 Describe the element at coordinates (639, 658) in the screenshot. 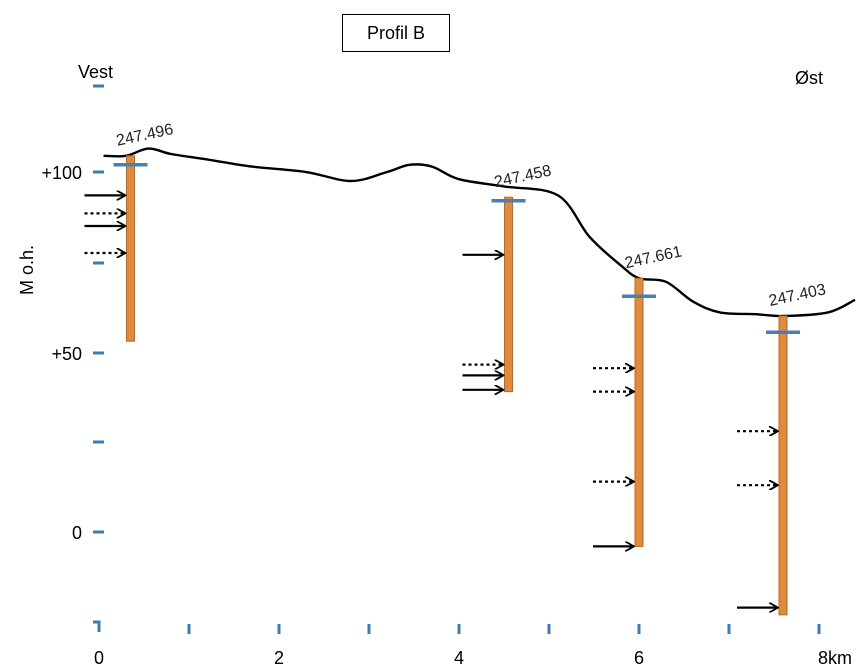

I see `x-tick-label: 6` at that location.